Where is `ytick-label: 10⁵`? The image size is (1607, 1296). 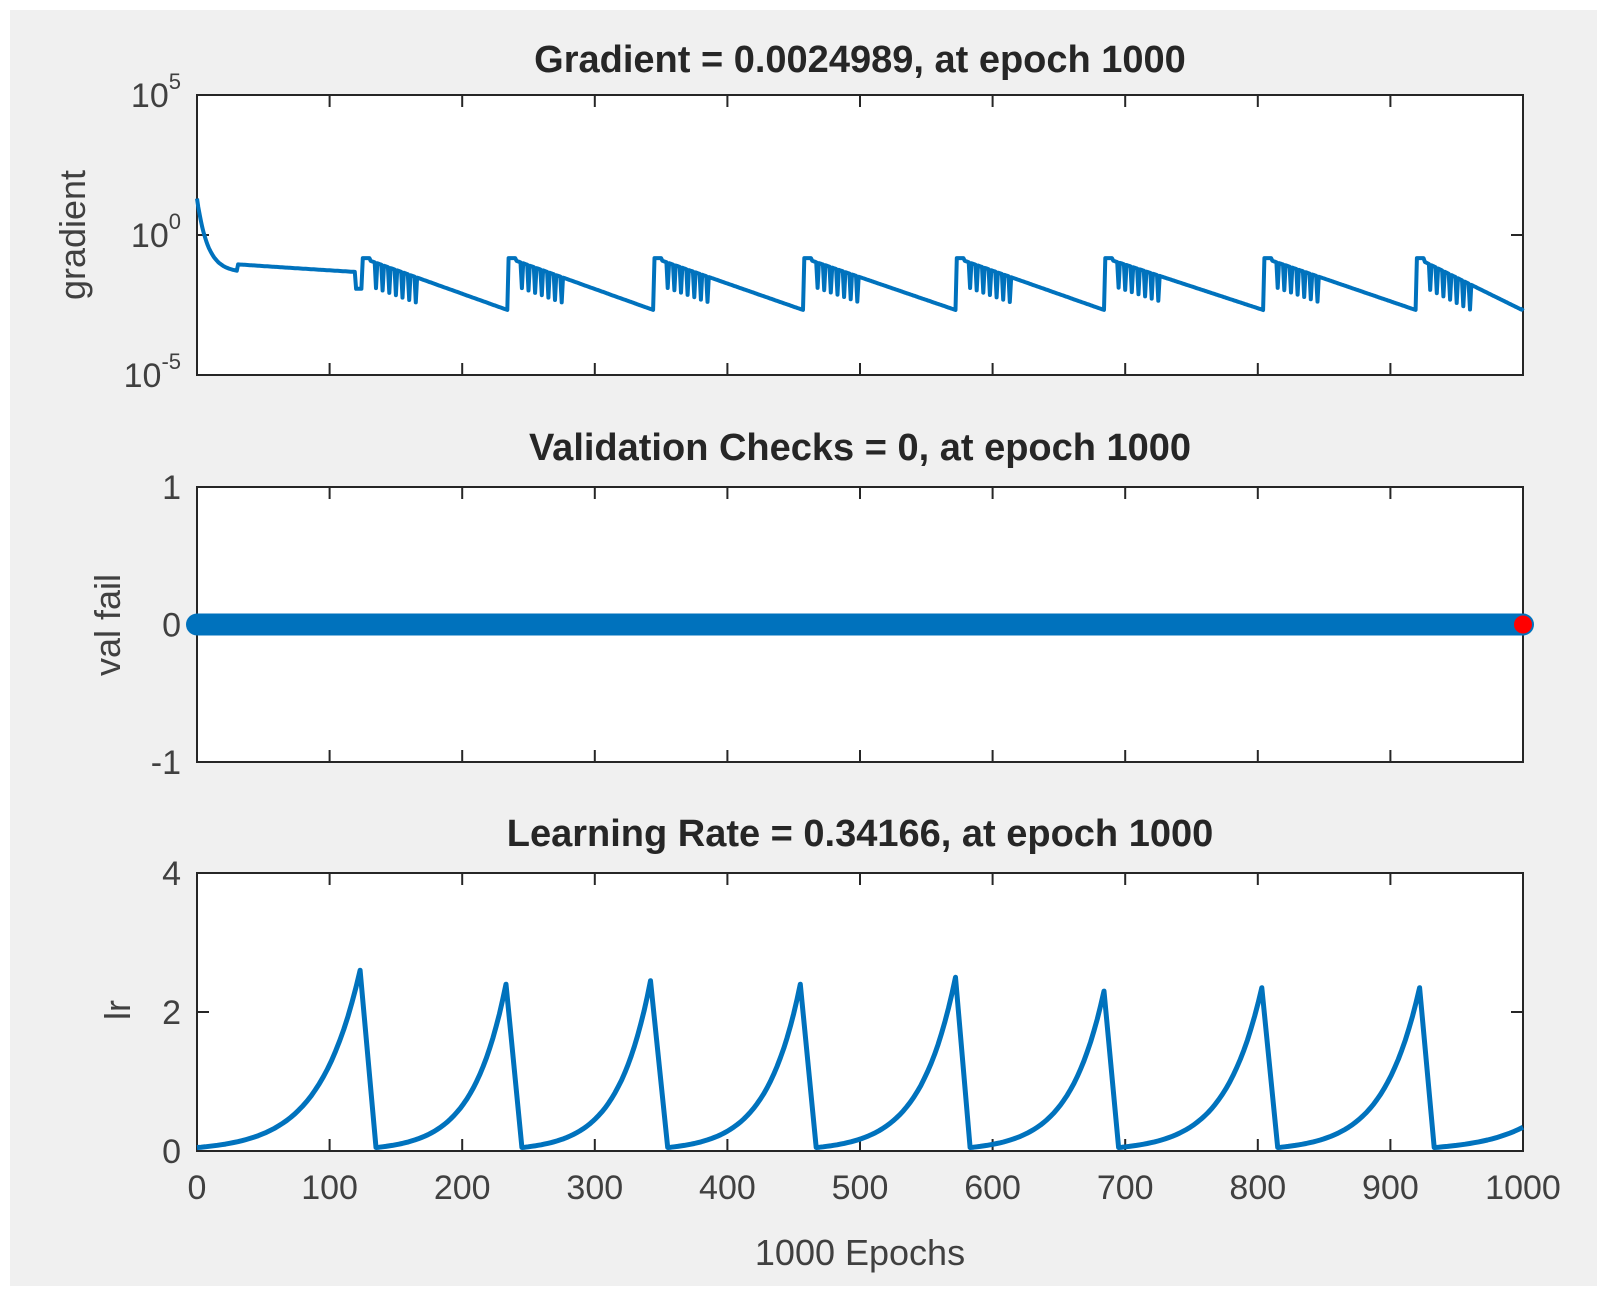 ytick-label: 10⁵ is located at coordinates (156, 92).